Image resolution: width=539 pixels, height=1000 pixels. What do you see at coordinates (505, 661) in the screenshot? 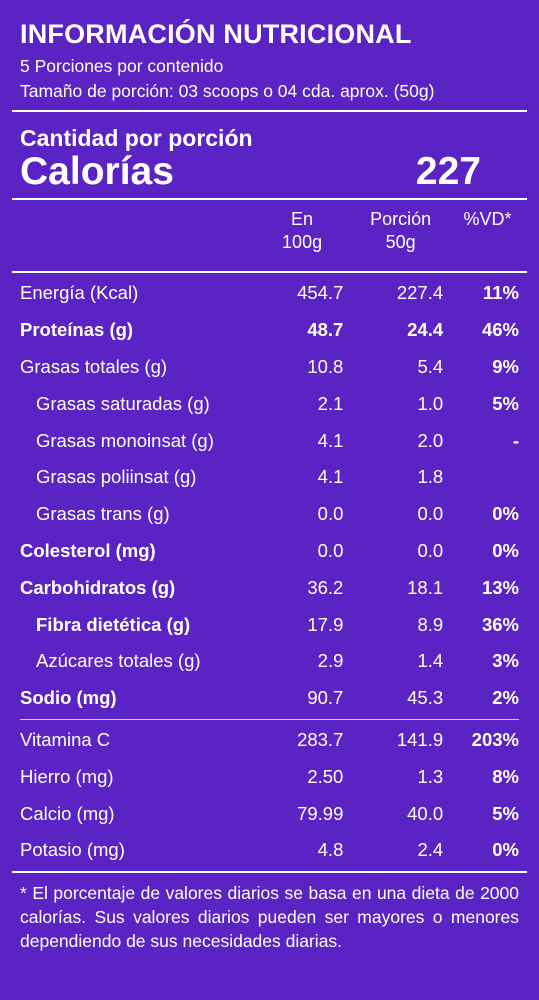
I see `value-dv: 3%` at bounding box center [505, 661].